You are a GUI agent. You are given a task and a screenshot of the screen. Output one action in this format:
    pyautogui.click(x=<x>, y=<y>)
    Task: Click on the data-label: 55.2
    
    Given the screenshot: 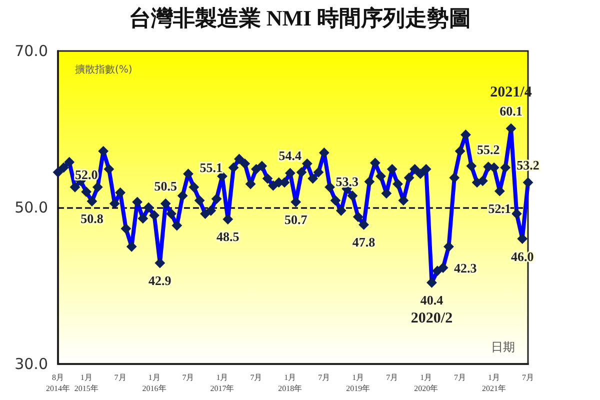 What is the action you would take?
    pyautogui.click(x=488, y=149)
    